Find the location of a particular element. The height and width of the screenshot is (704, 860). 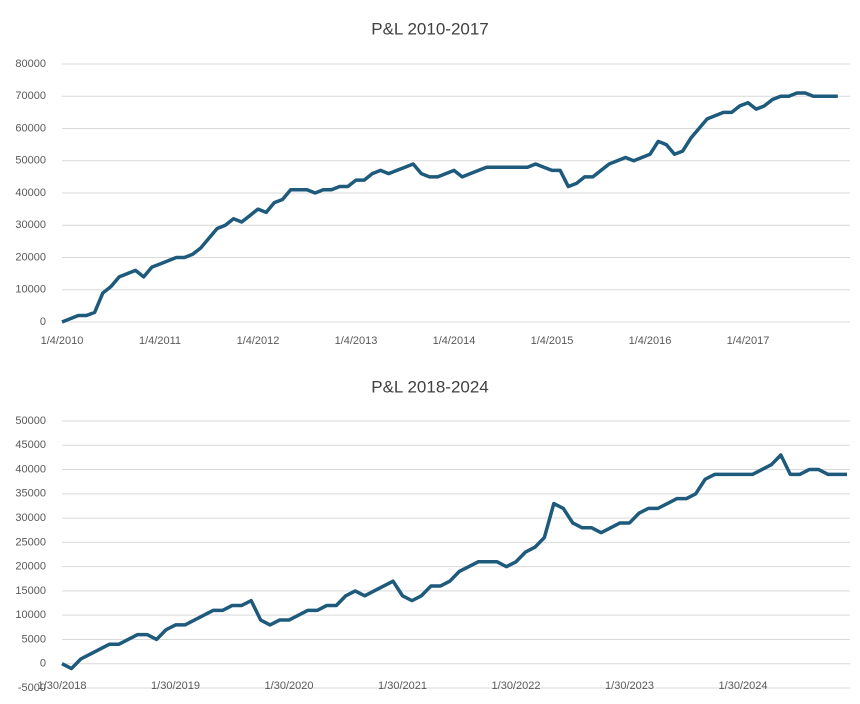

chart-title: P&L 2010-2017 is located at coordinates (430, 28).